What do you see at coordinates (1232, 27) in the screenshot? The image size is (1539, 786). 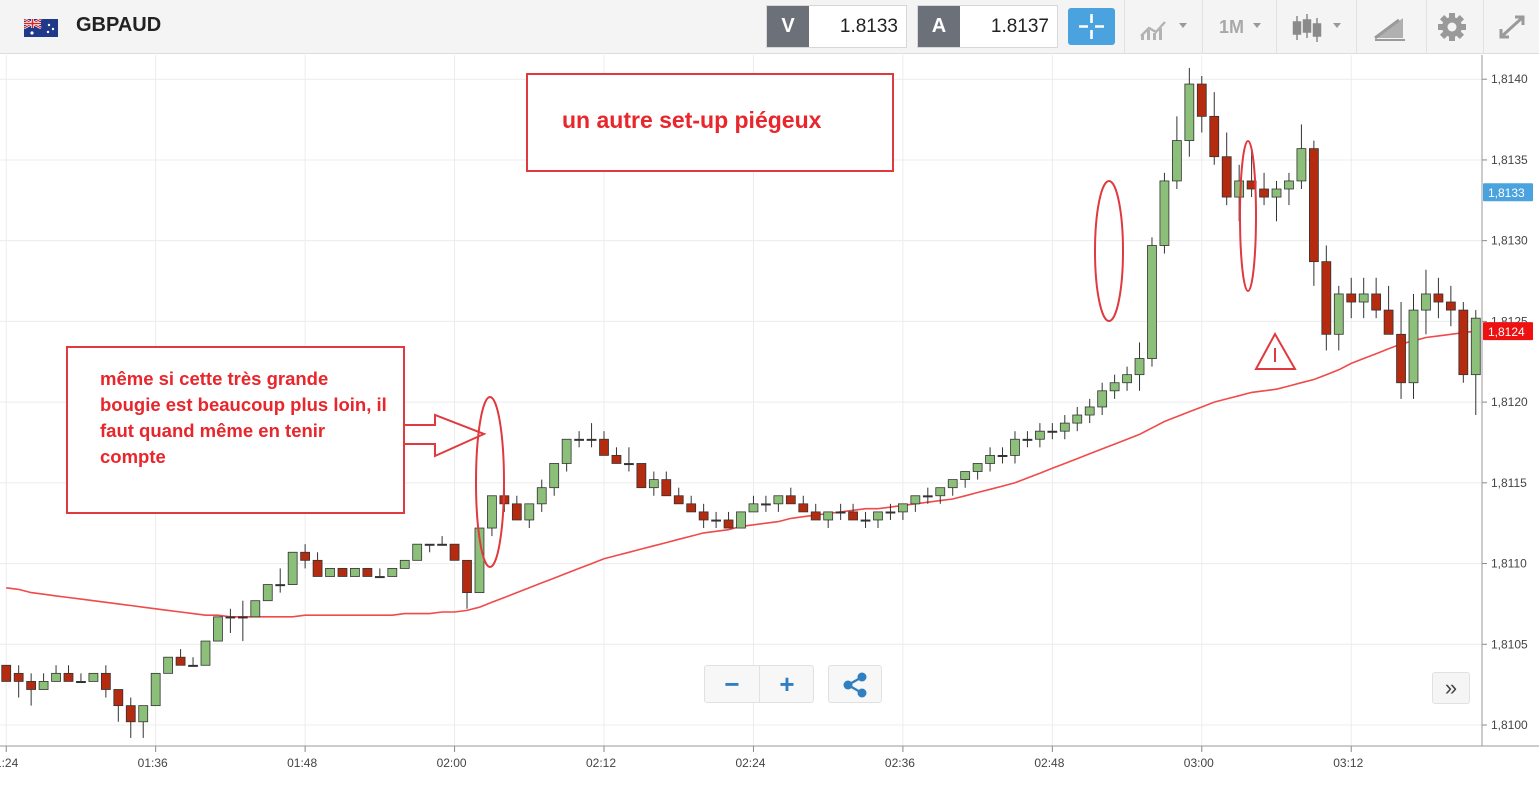 I see `timeframe-label: 1M` at bounding box center [1232, 27].